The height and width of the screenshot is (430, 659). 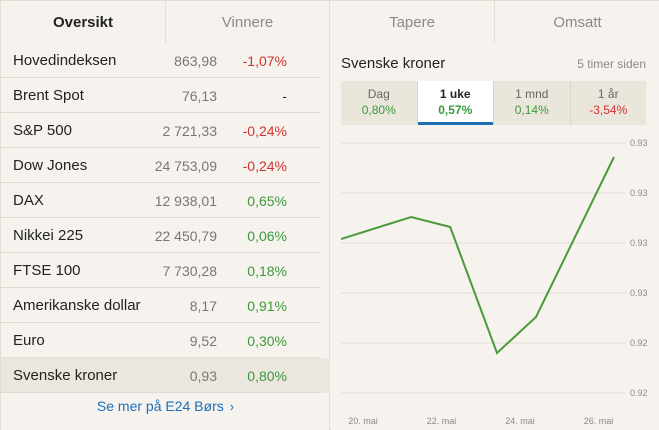 I want to click on market-value: 9,52, so click(x=203, y=340).